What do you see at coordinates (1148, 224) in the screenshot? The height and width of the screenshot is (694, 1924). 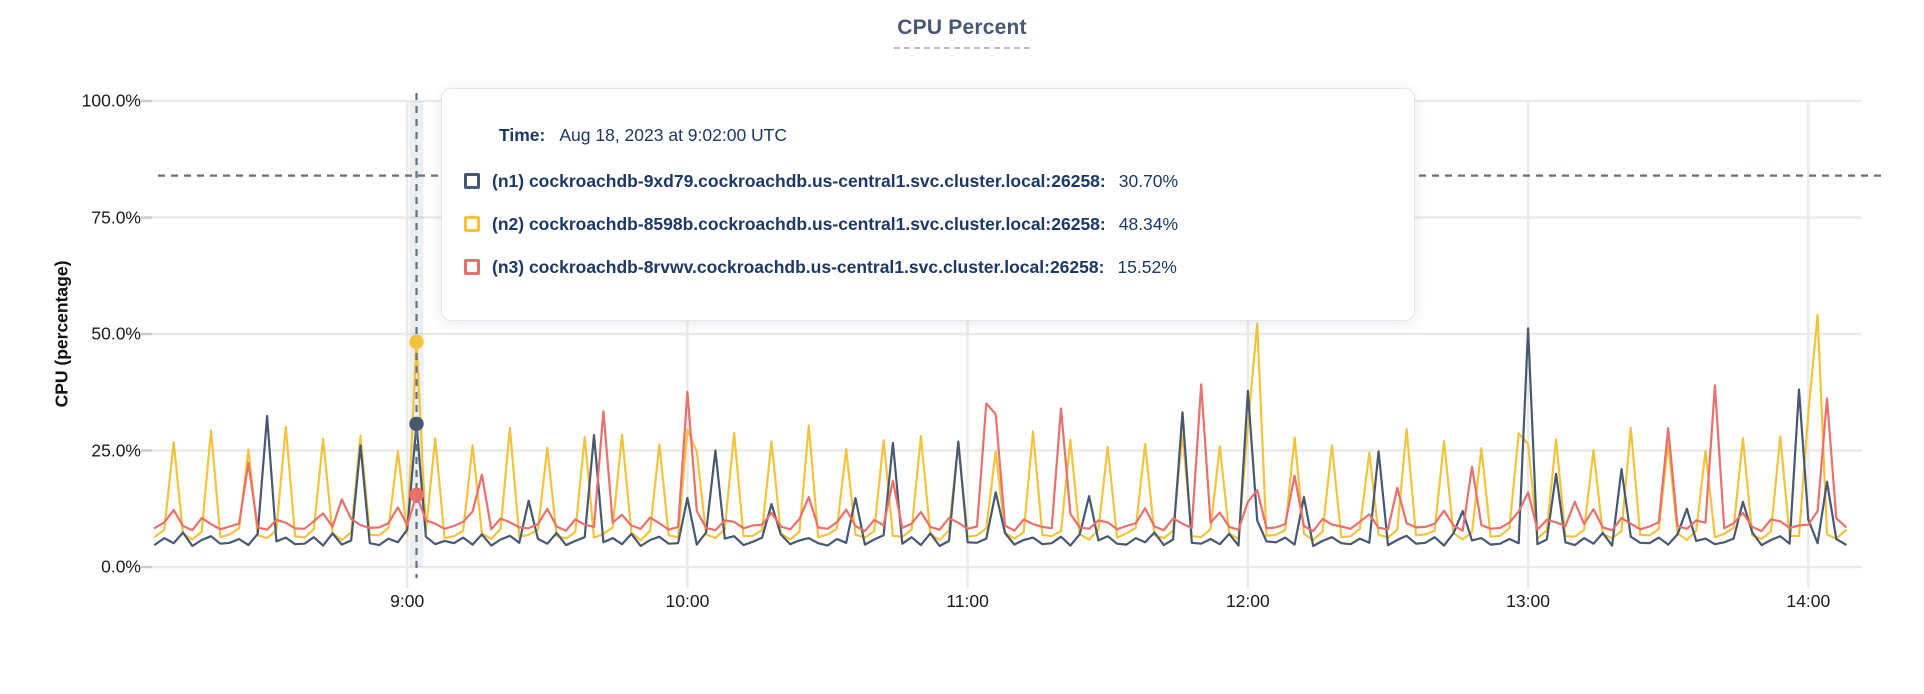 I see `series-n2-value: 48.34%` at bounding box center [1148, 224].